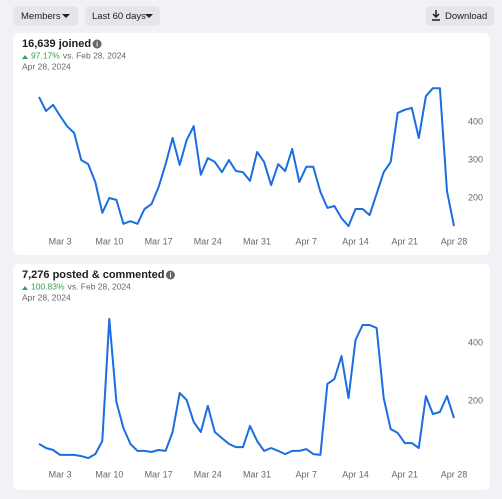 The height and width of the screenshot is (499, 502). I want to click on card-title: 16,639 joined, so click(56, 44).